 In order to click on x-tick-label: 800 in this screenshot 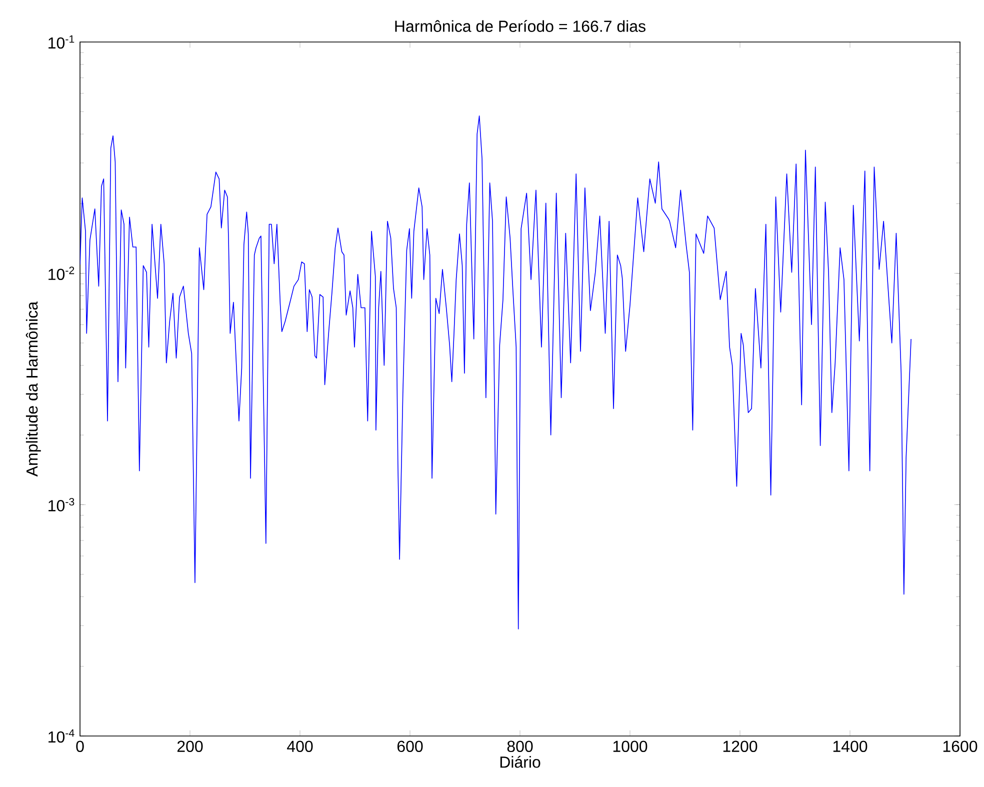, I will do `click(520, 746)`.